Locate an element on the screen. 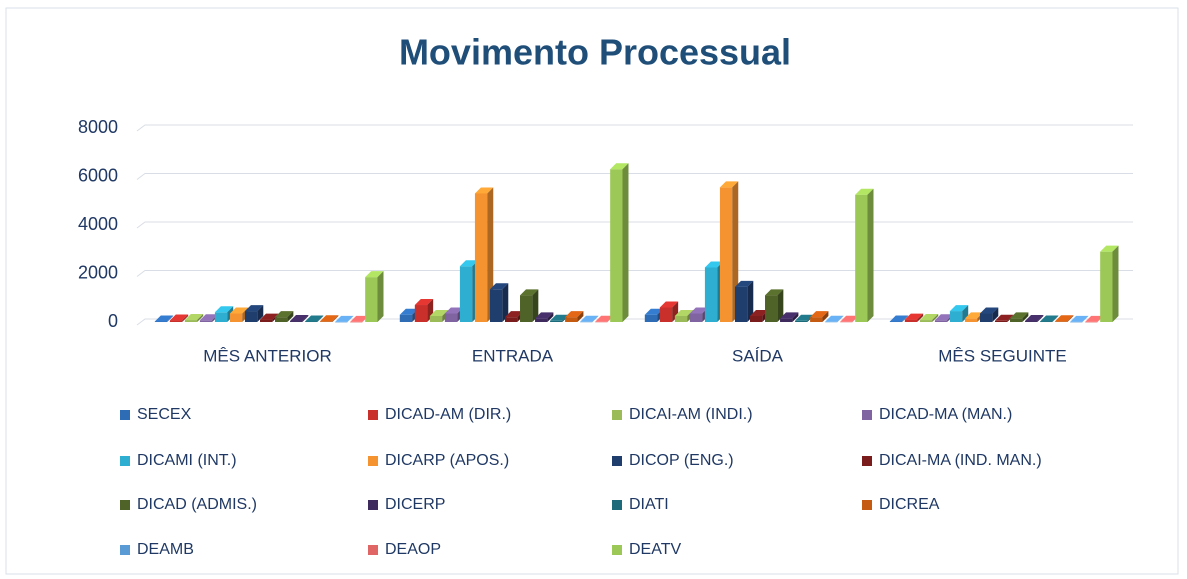 The width and height of the screenshot is (1187, 579). legend-label: DICAMI (INT.) is located at coordinates (187, 460).